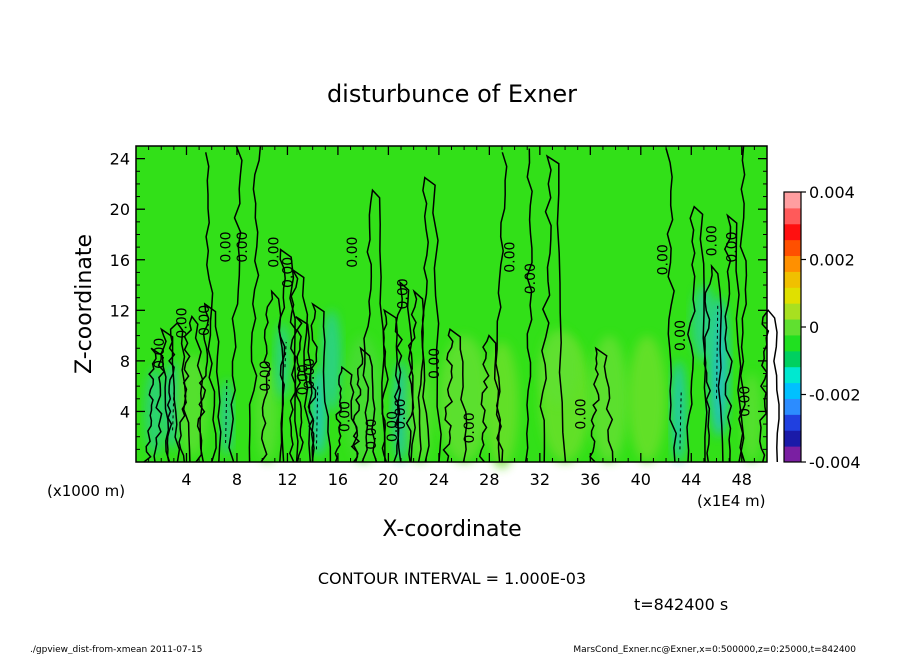 The height and width of the screenshot is (658, 904). What do you see at coordinates (540, 479) in the screenshot?
I see `x-tick-label: 32` at bounding box center [540, 479].